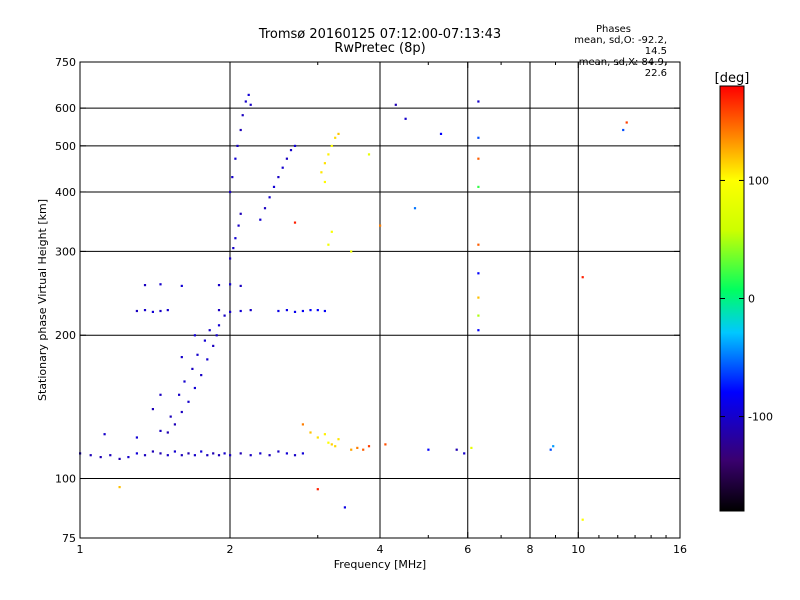 The image size is (800, 600). What do you see at coordinates (746, 299) in the screenshot?
I see `colorbar-ticks: -100 0 100` at bounding box center [746, 299].